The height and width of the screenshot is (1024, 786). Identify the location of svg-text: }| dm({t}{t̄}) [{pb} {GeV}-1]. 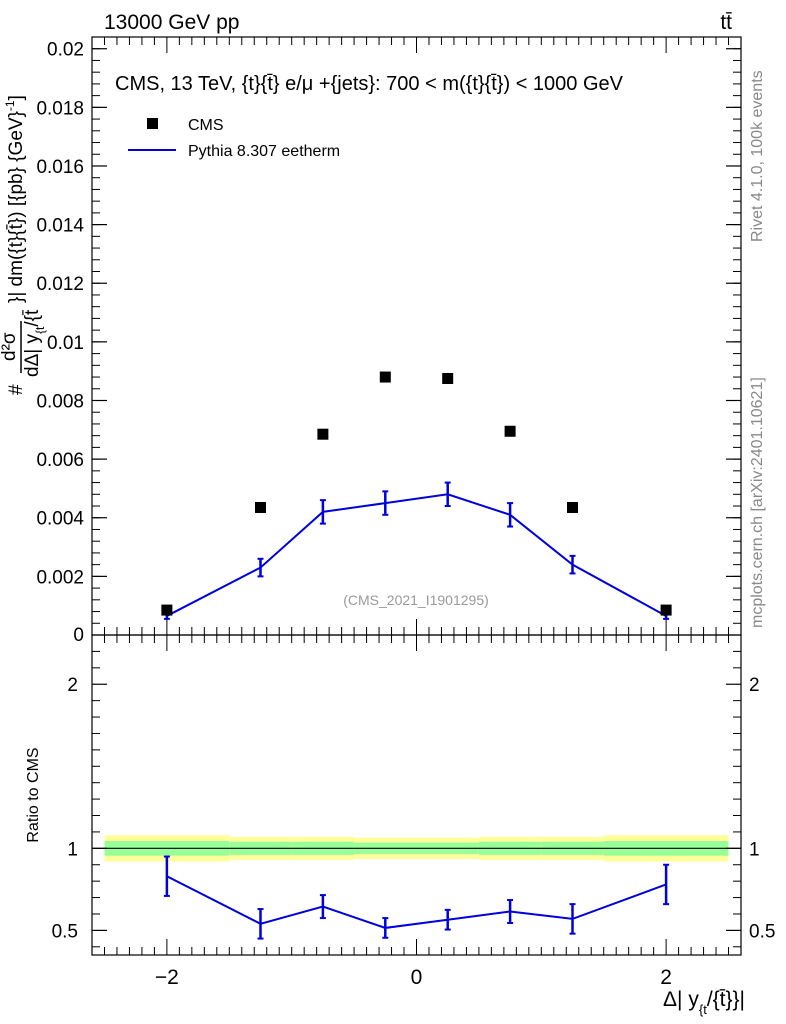
(15, 199).